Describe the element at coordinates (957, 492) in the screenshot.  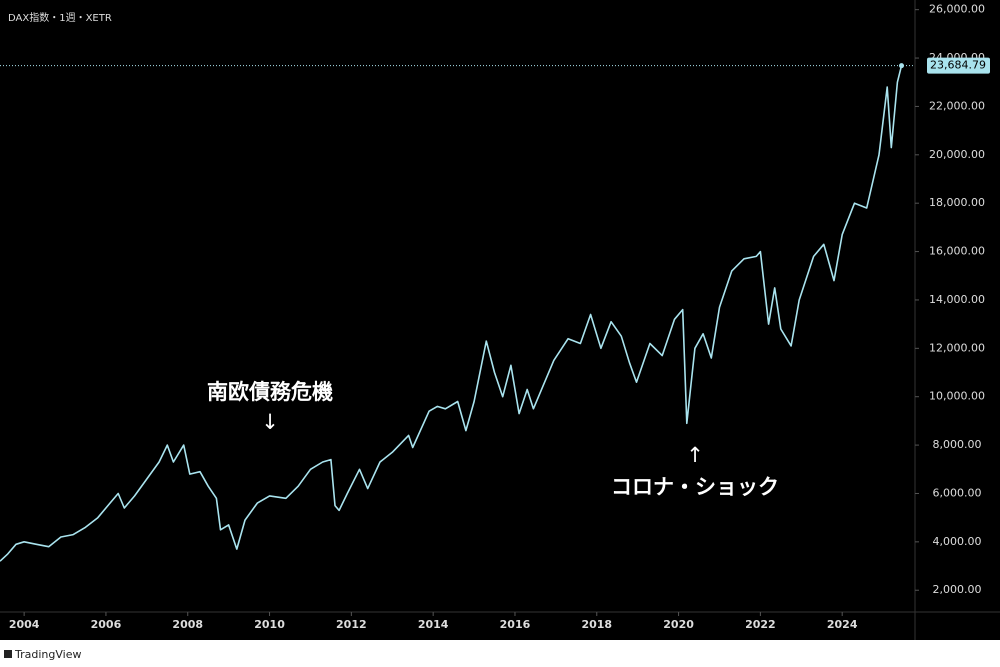
I see `y-tick-label: 6,000.00` at that location.